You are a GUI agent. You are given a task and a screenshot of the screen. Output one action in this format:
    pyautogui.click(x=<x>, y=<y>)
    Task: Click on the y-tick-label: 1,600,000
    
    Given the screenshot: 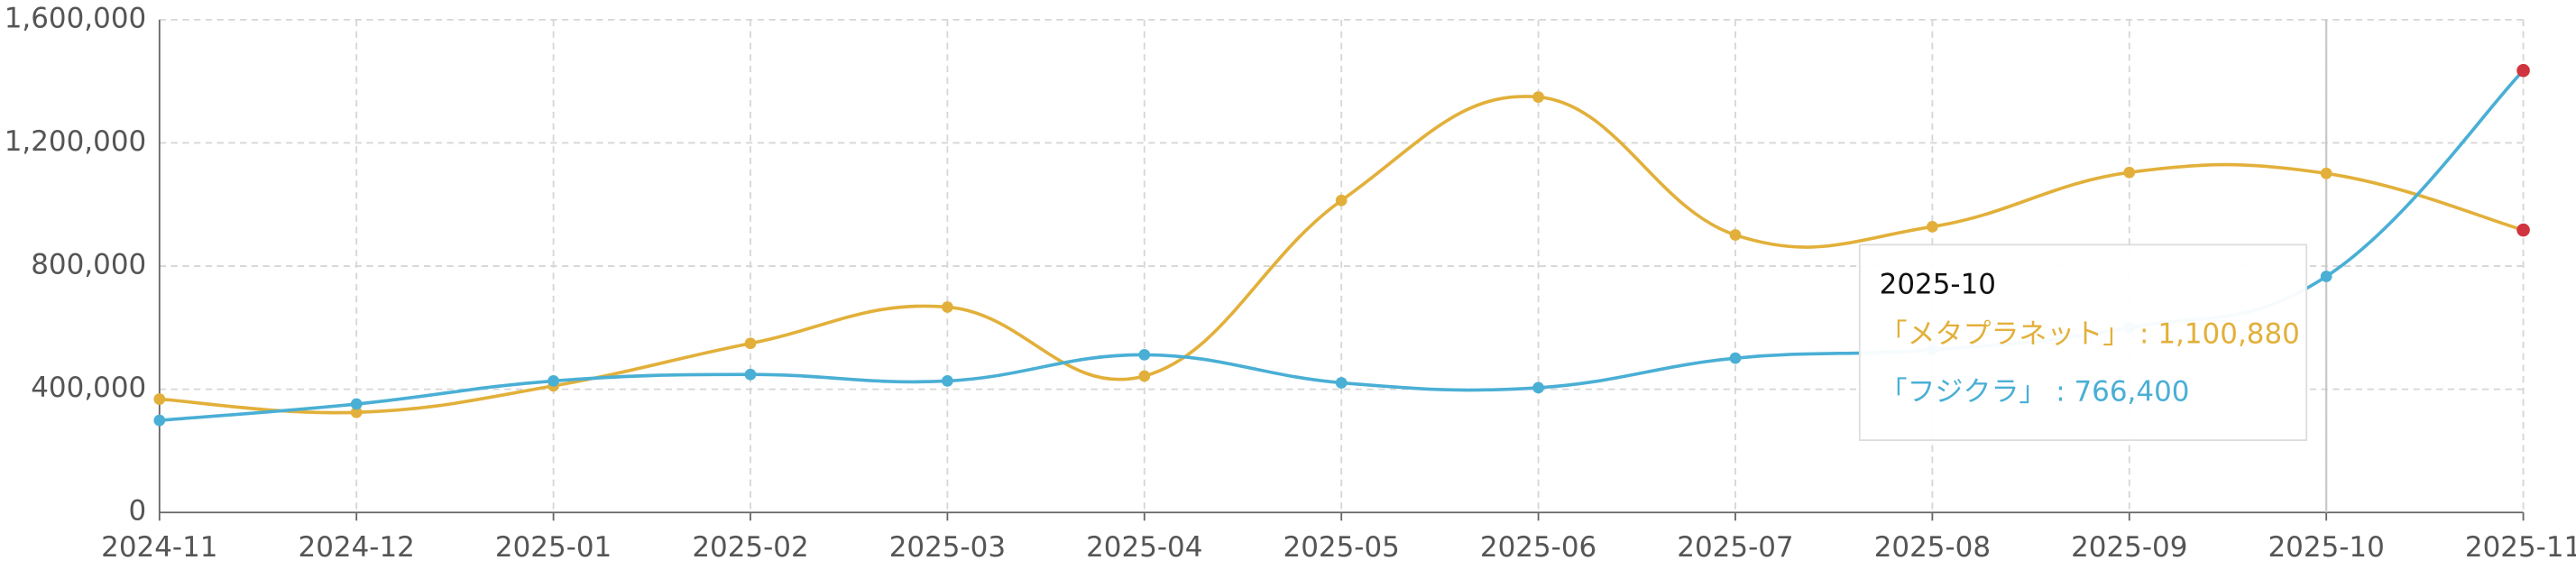 What is the action you would take?
    pyautogui.click(x=76, y=18)
    